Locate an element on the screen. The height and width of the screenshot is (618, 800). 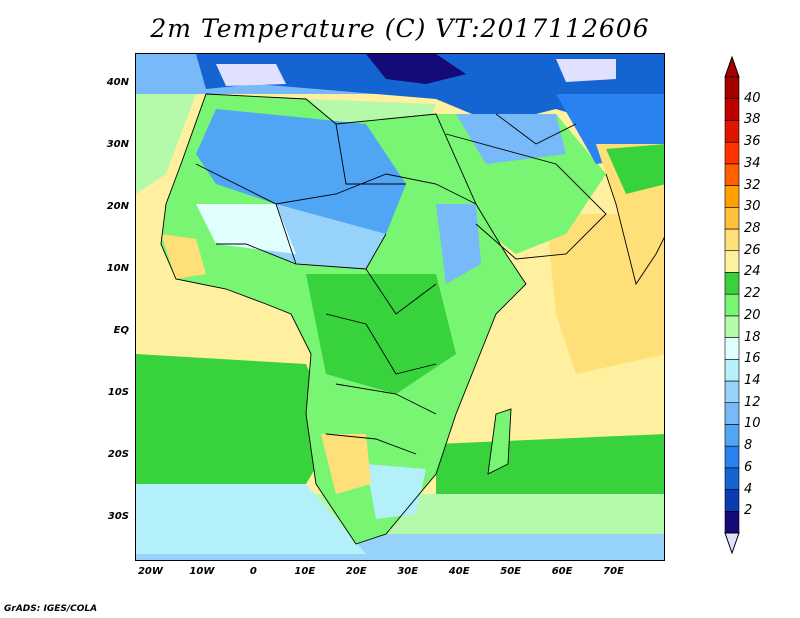
colorbar-label: 18 is located at coordinates (752, 337).